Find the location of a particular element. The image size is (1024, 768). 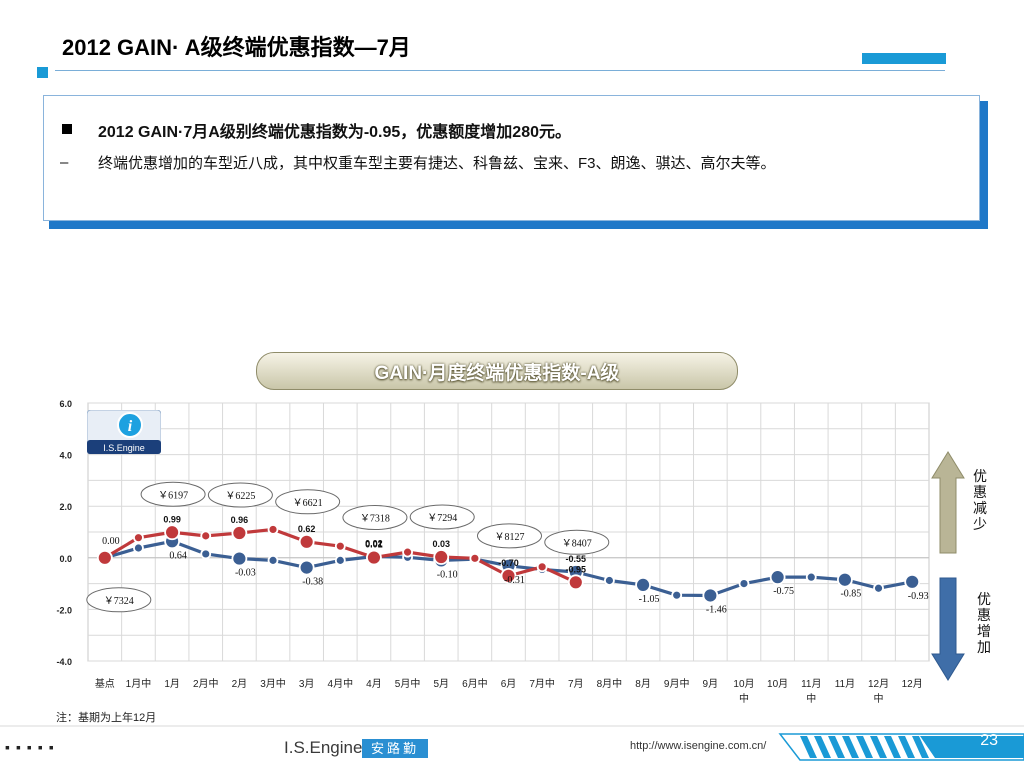

title-bar-decoration is located at coordinates (904, 58).